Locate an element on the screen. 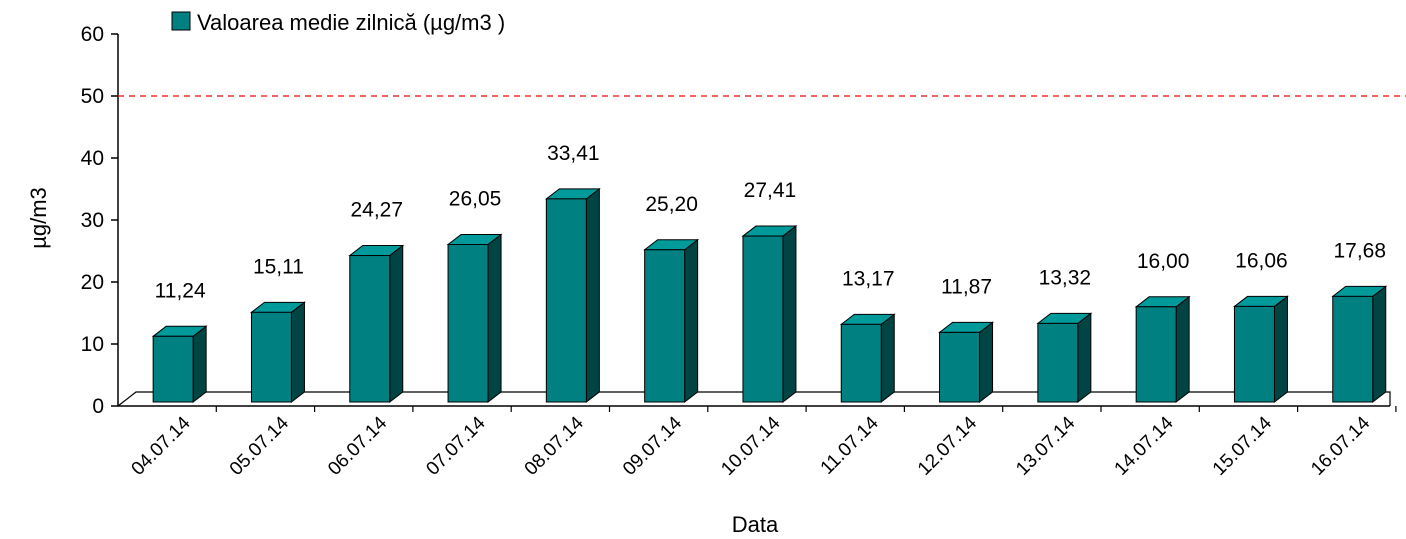  y-tick-label: 30 is located at coordinates (92, 220).